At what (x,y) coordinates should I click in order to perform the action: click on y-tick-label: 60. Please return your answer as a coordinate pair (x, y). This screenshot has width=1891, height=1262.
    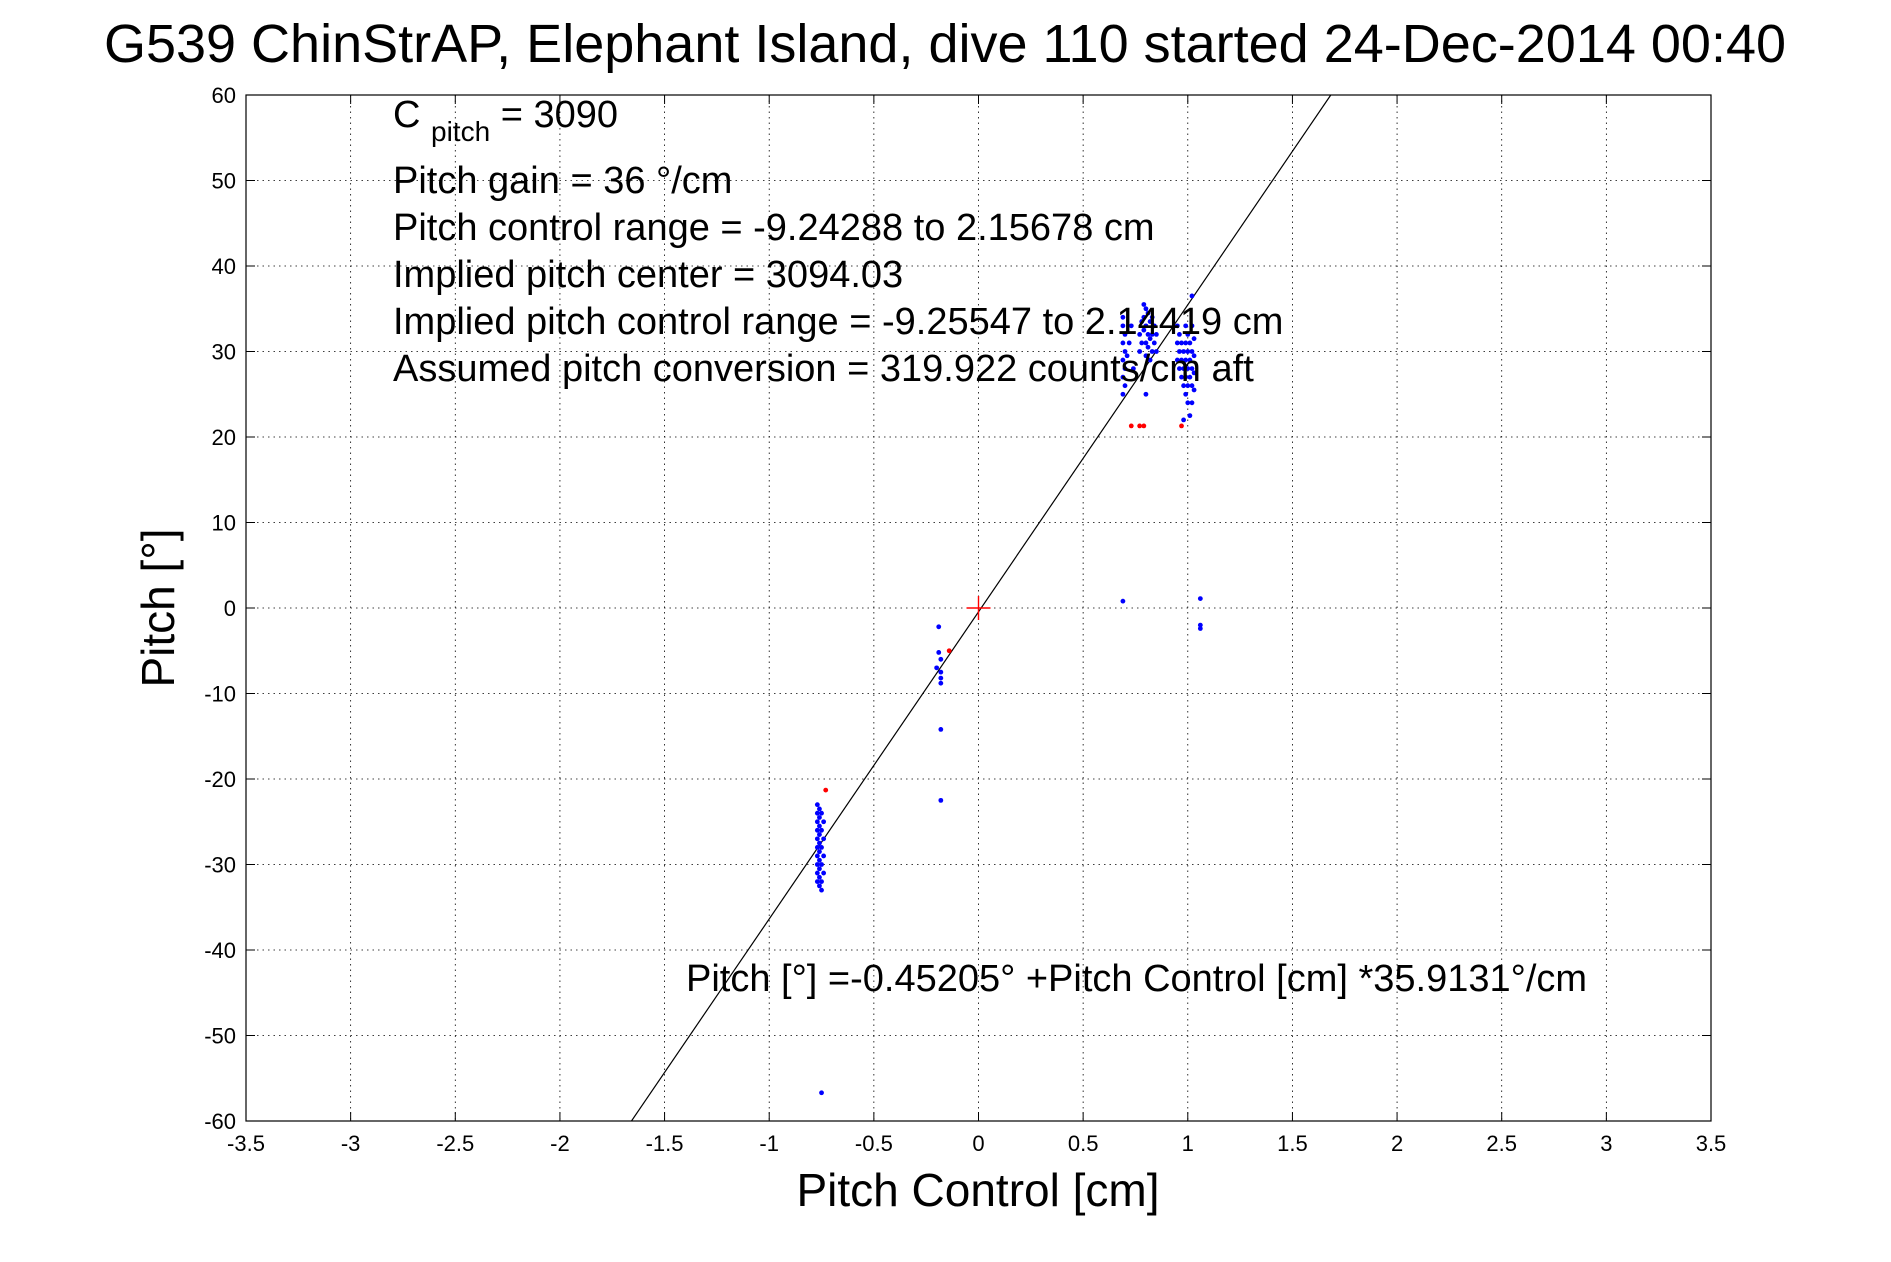
    Looking at the image, I should click on (224, 95).